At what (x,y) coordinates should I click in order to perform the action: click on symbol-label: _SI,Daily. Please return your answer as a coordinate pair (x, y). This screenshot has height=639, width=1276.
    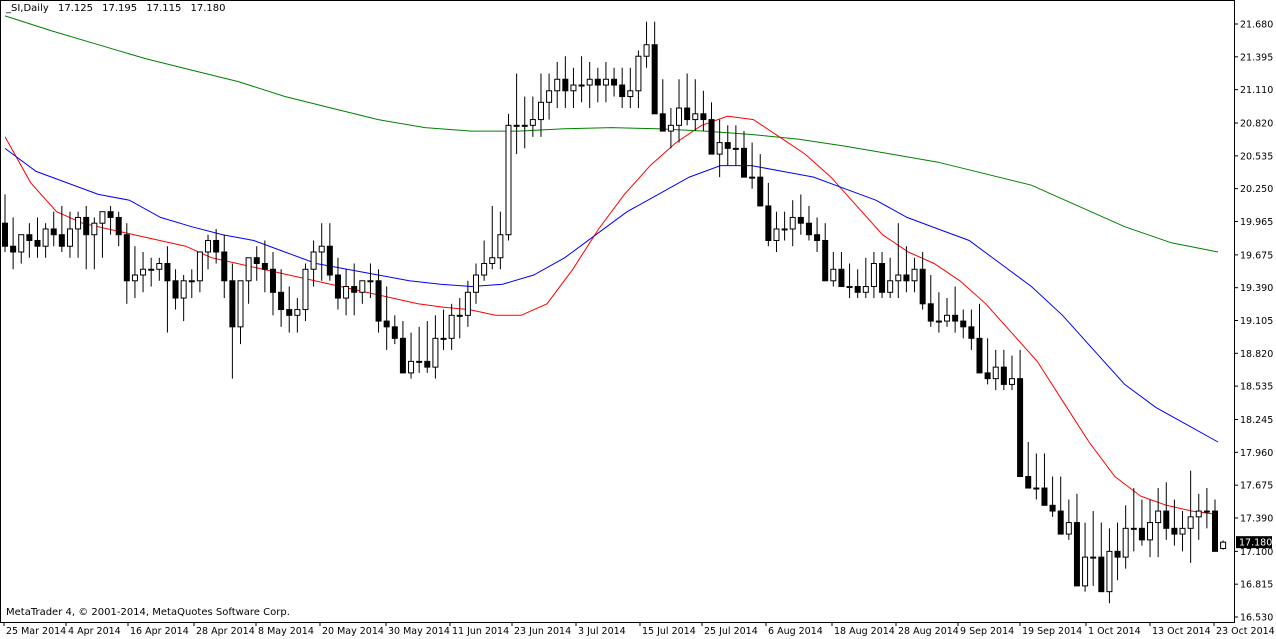
    Looking at the image, I should click on (27, 8).